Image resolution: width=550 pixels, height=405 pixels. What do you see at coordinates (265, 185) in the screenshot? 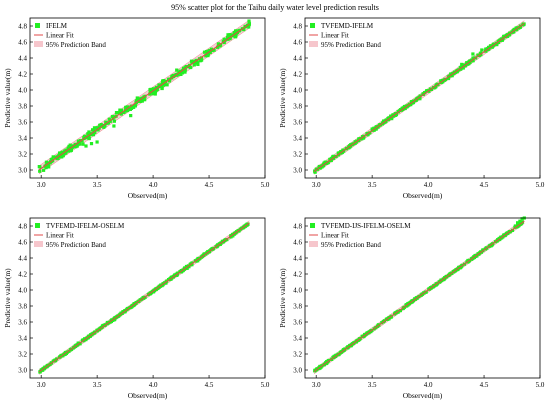
I see `x-tick-label: 5.0` at bounding box center [265, 185].